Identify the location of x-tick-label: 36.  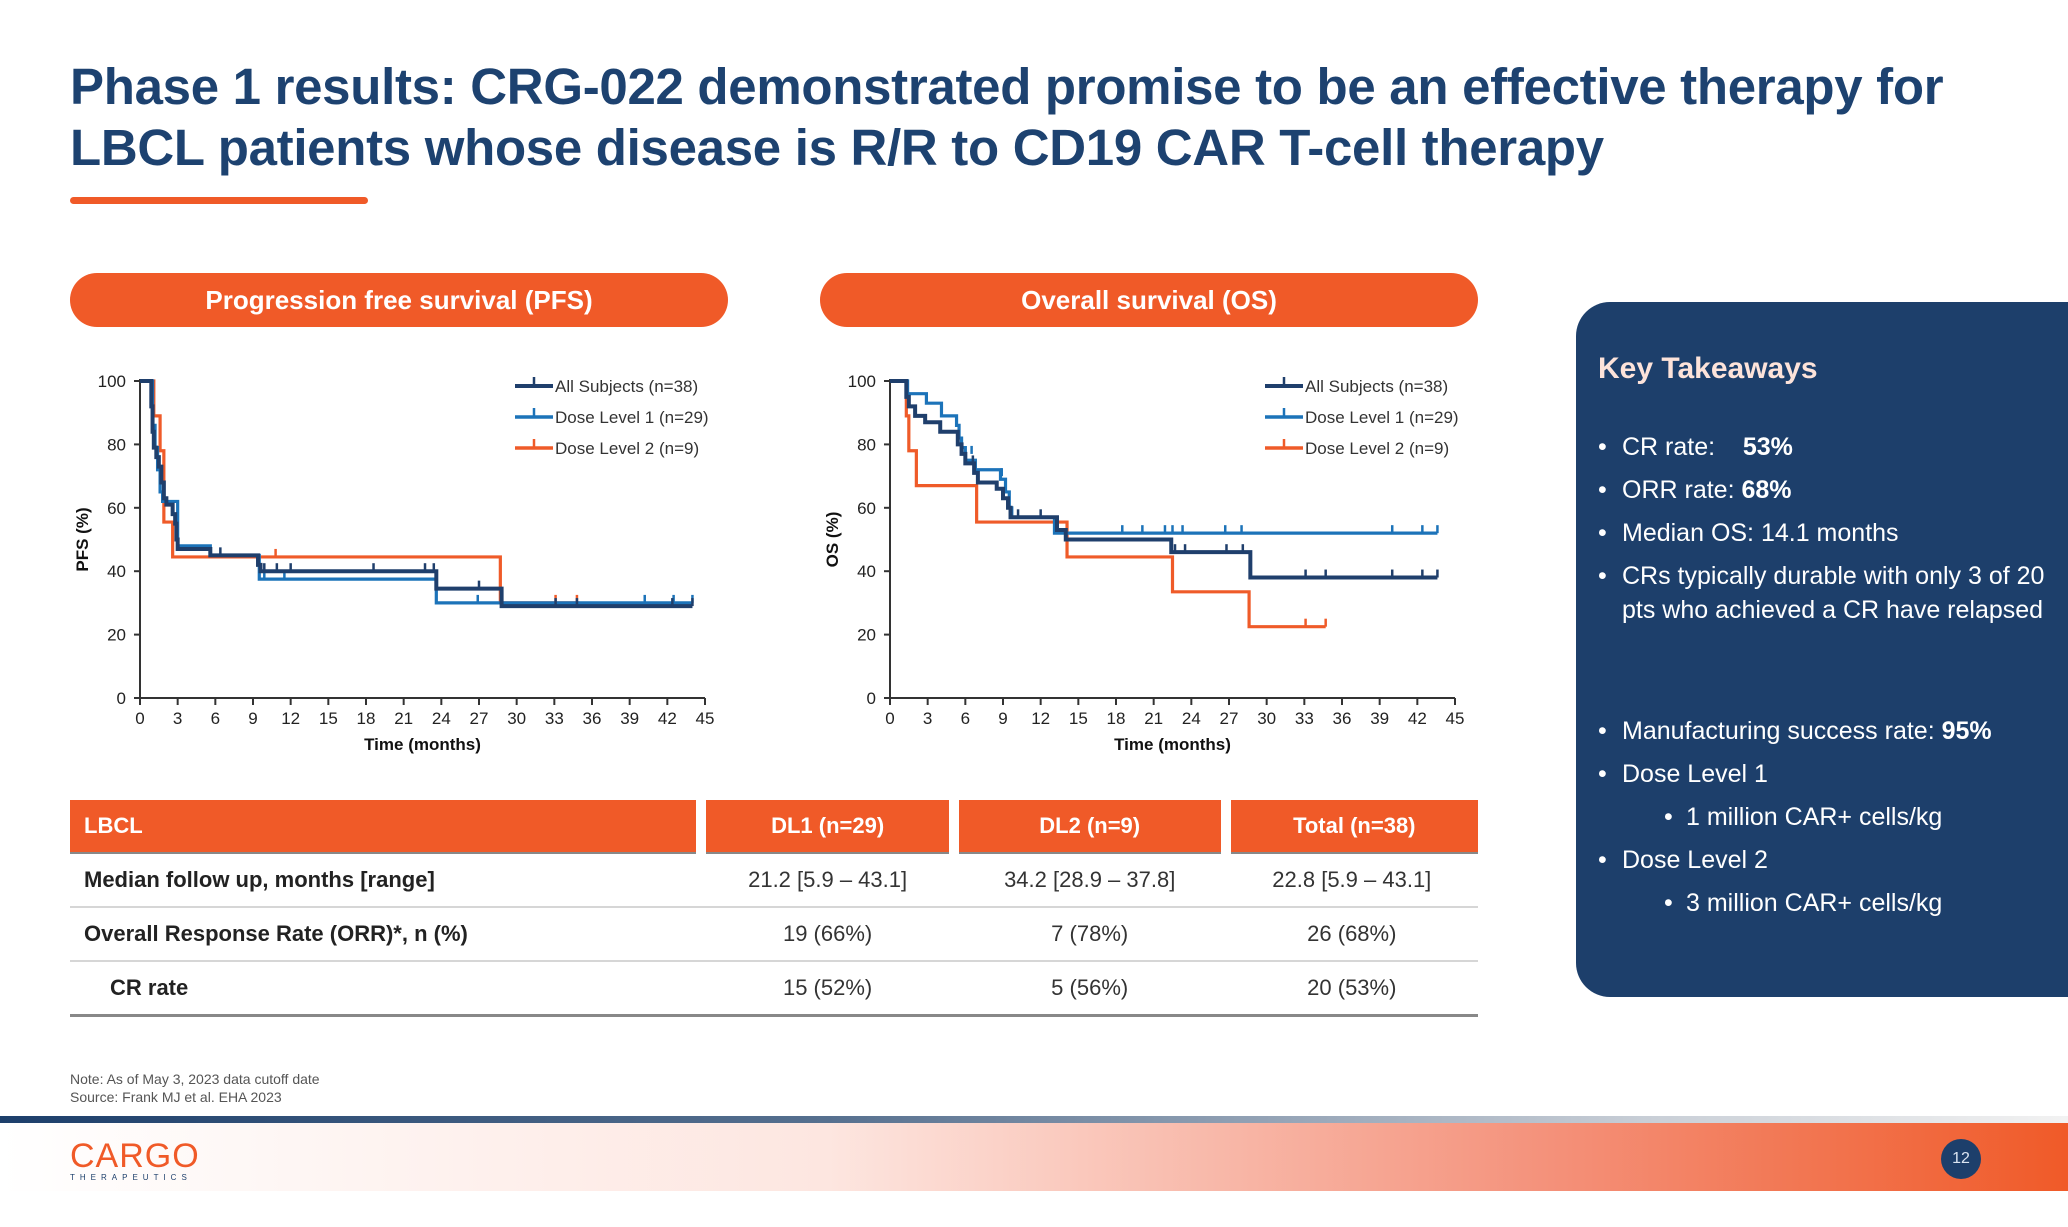
(1342, 718).